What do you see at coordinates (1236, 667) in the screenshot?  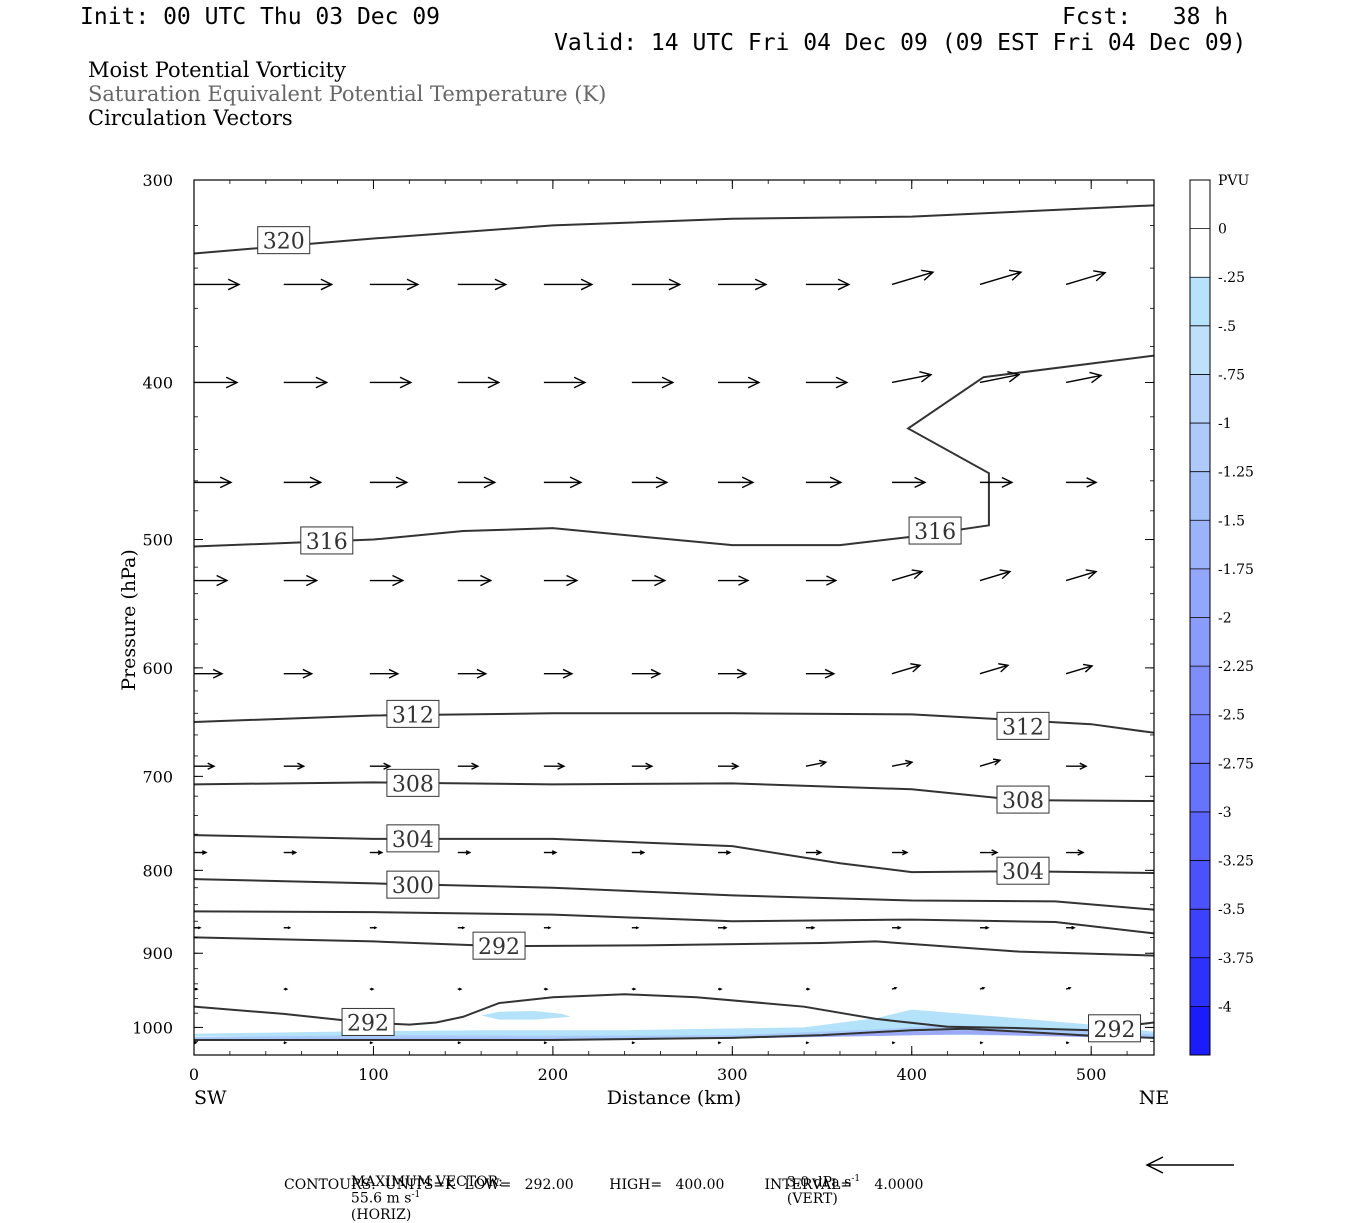 I see `colorbar-label: -2.25` at bounding box center [1236, 667].